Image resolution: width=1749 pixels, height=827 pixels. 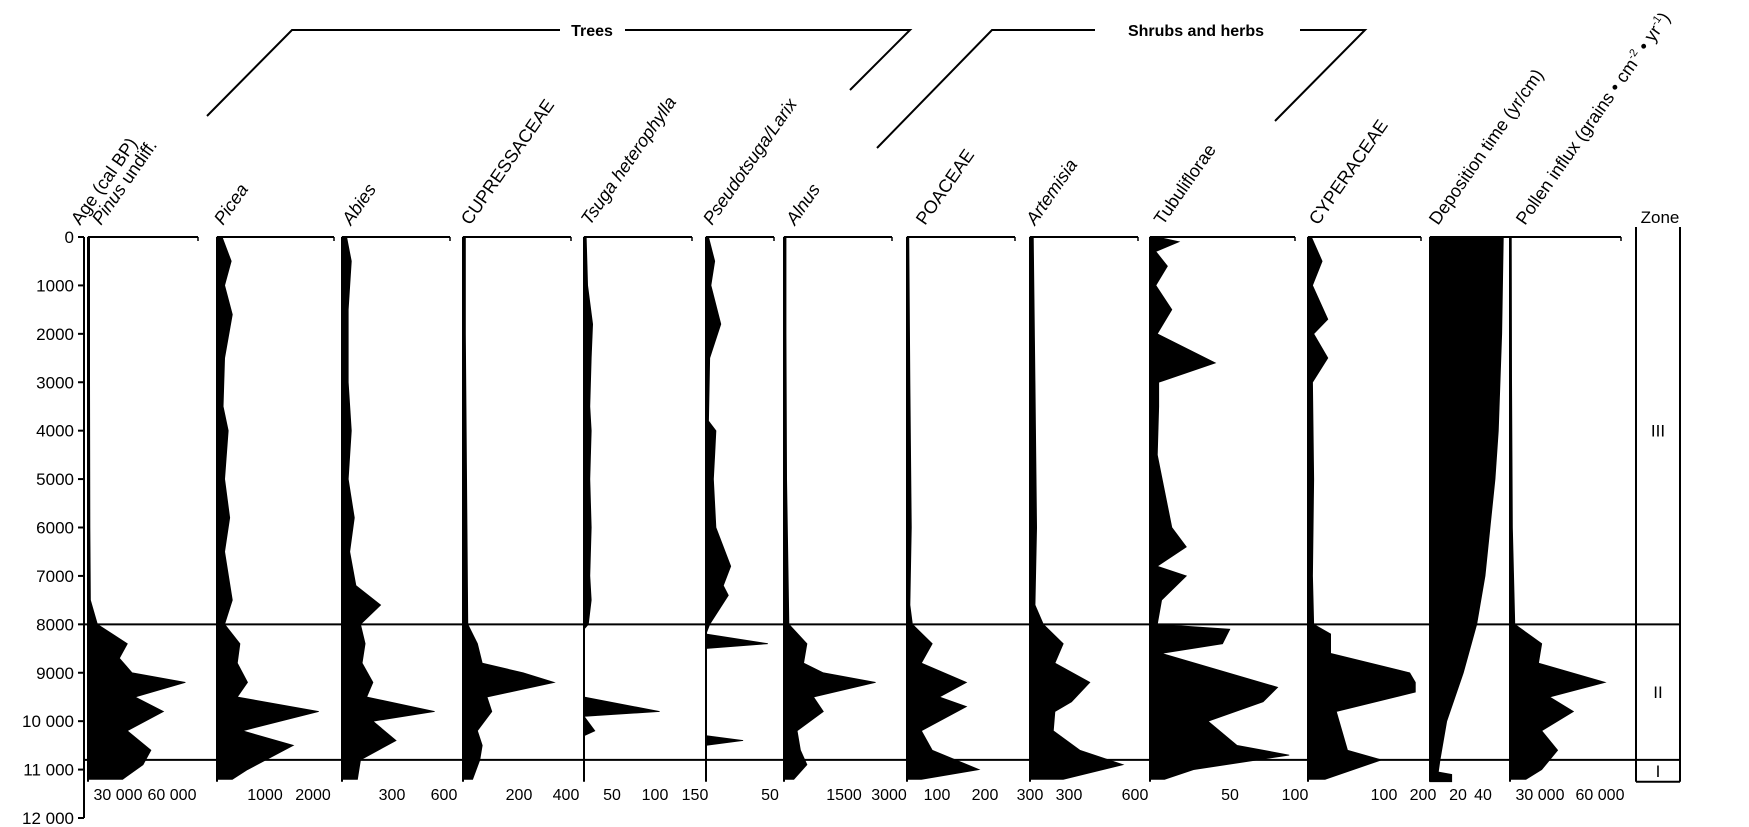 I want to click on profile-alnus, so click(x=829, y=508).